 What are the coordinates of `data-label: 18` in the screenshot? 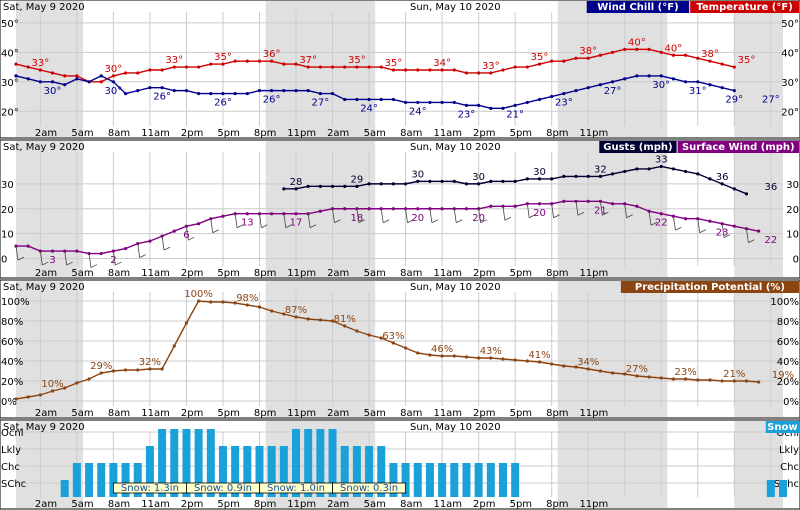 It's located at (357, 218).